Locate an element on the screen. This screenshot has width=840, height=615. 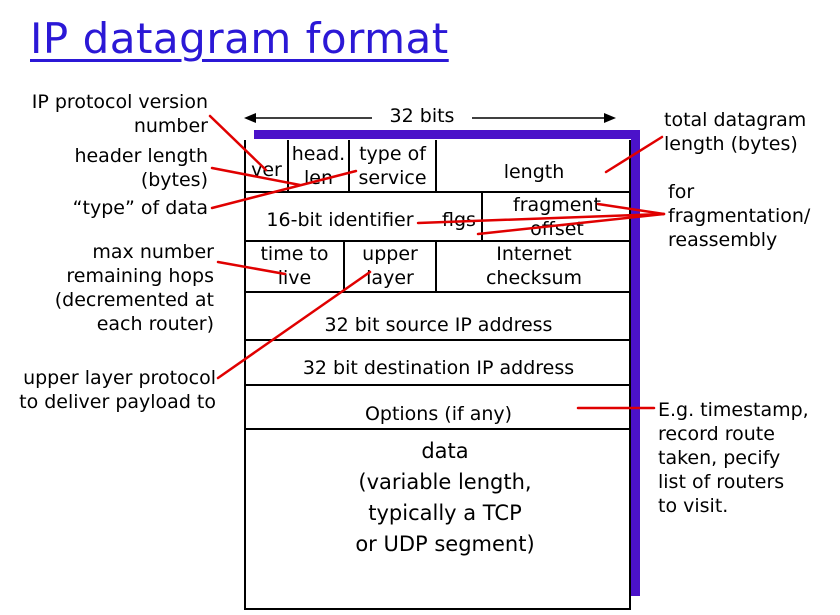
annotation-hops-line4: each router) is located at coordinates (155, 324).